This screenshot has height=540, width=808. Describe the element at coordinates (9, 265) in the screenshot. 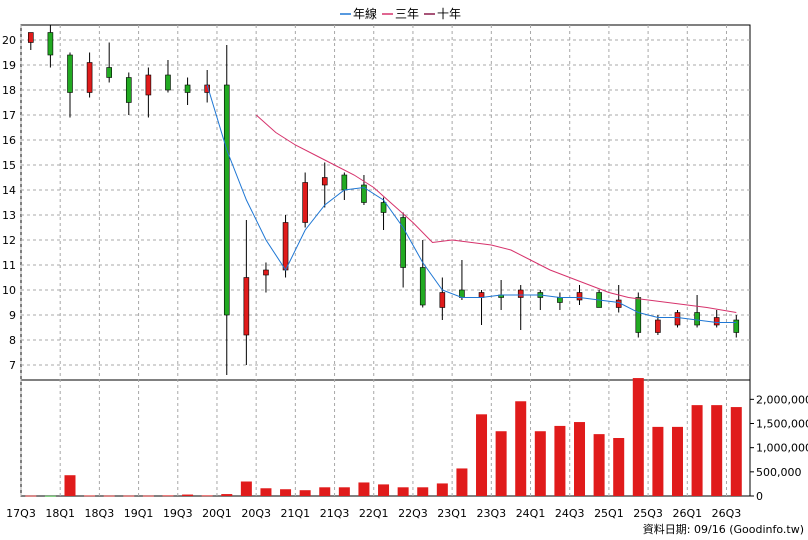

I see `price-tick-label: 11` at that location.